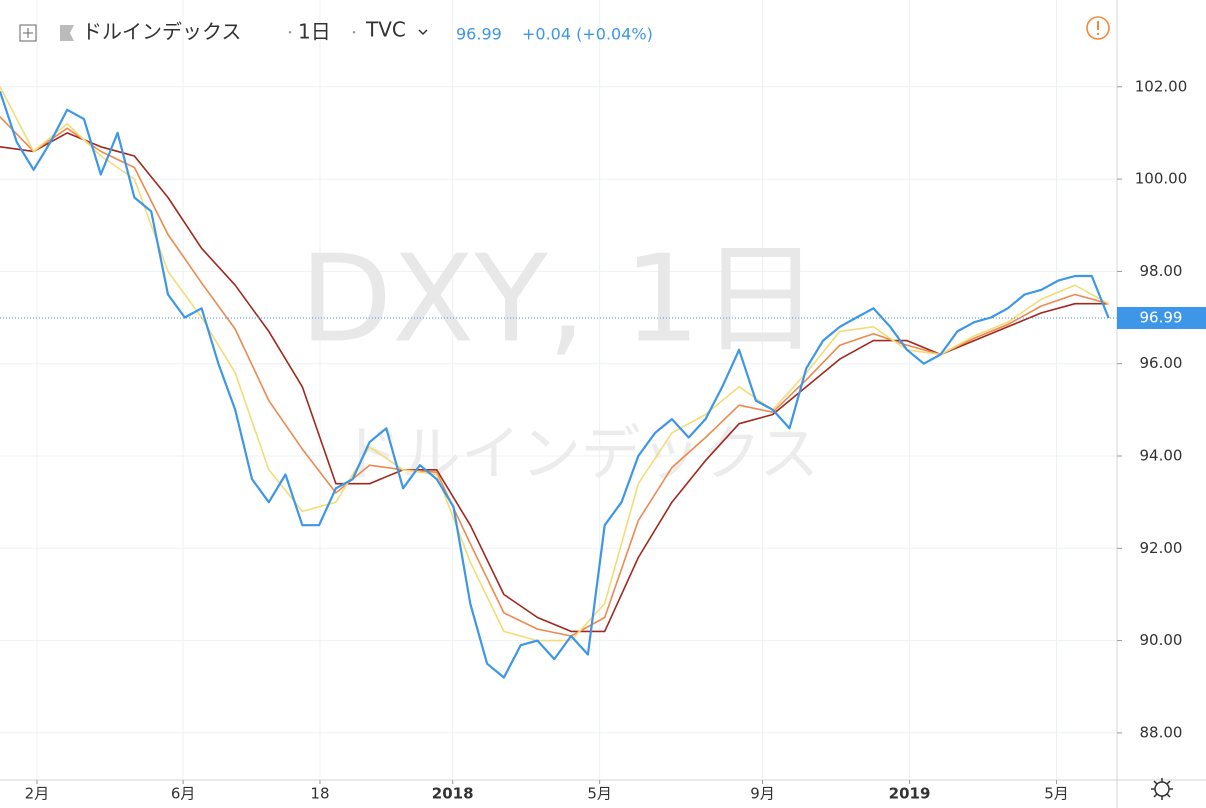 The width and height of the screenshot is (1206, 808). Describe the element at coordinates (587, 34) in the screenshot. I see `change: +0.04 (+0.04%)` at that location.